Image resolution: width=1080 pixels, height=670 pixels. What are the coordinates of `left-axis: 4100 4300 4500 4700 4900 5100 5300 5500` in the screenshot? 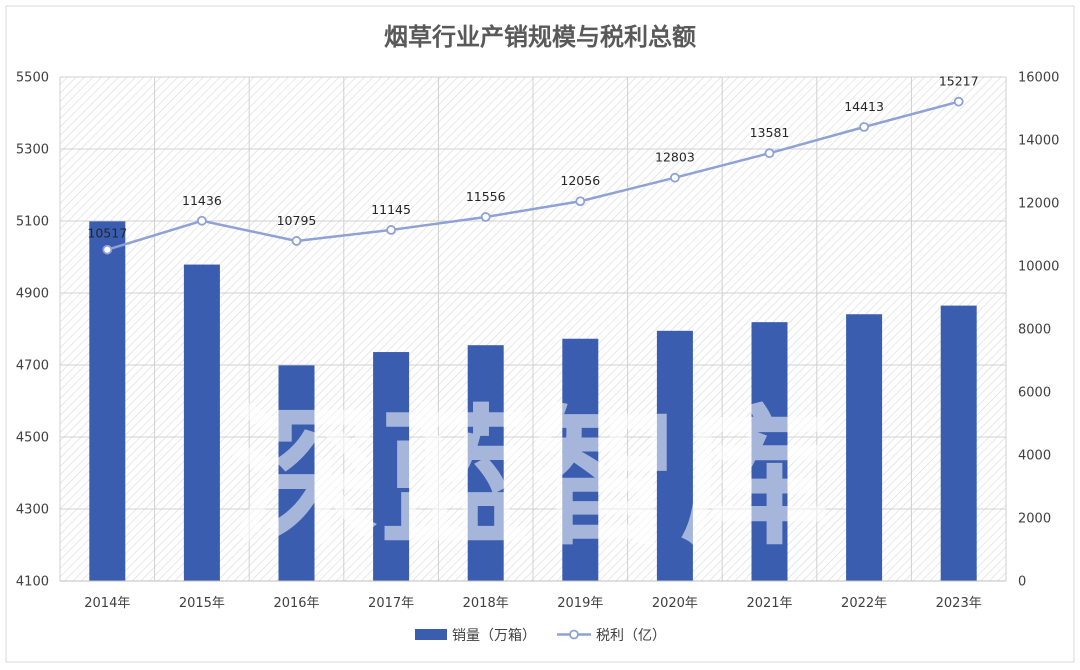 It's located at (32, 330).